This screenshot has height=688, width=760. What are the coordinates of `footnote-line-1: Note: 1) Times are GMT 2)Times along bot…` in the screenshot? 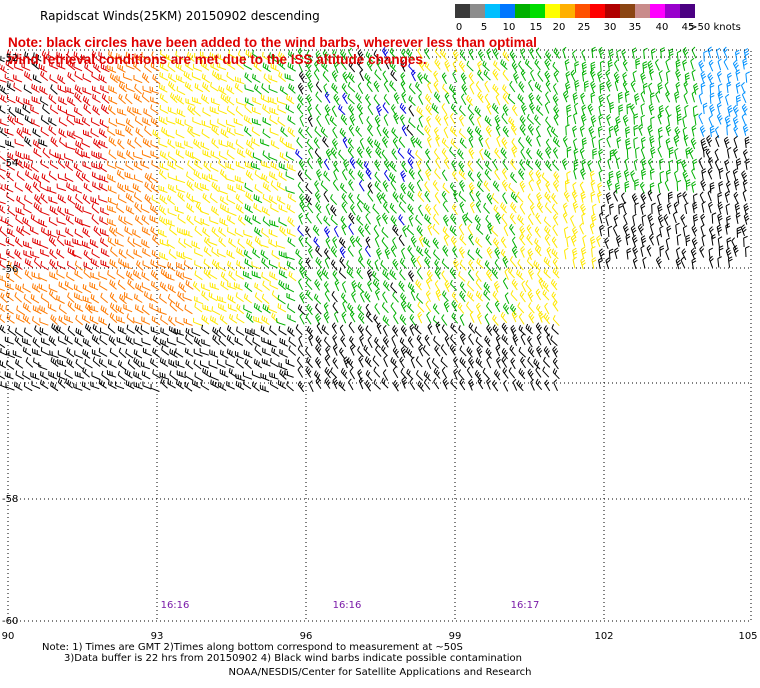 It's located at (252, 647).